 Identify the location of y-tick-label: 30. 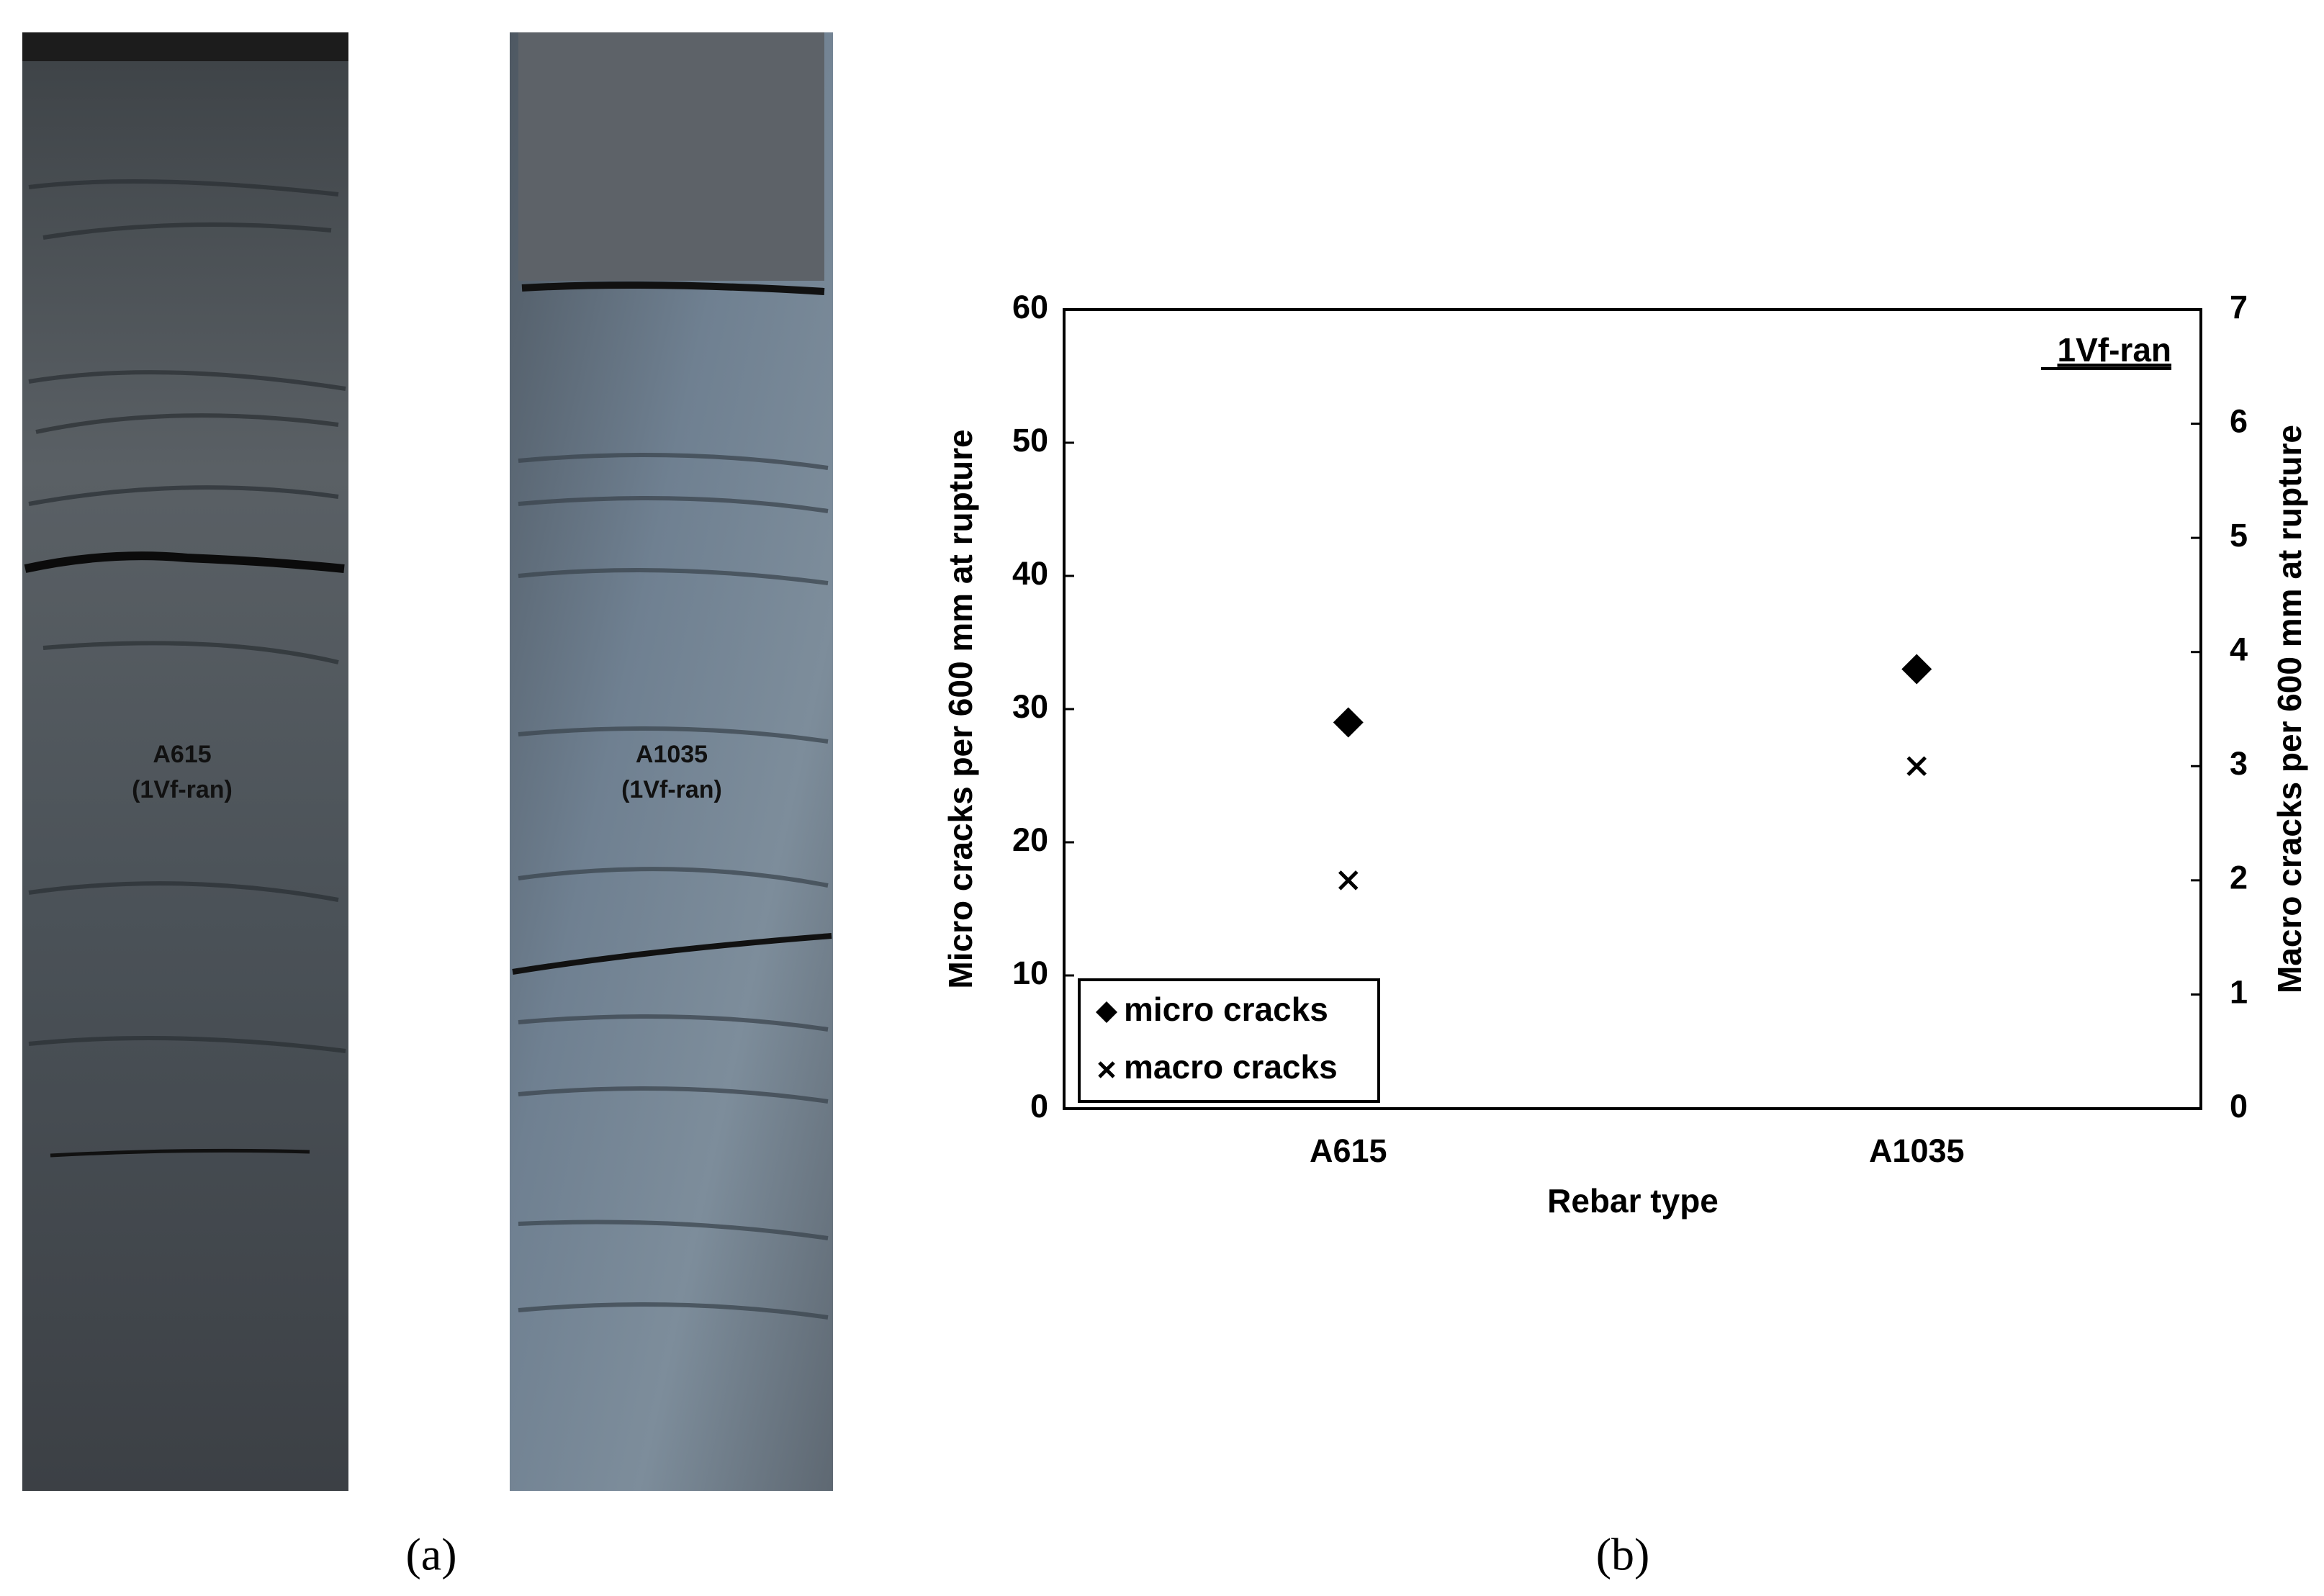
(1030, 706).